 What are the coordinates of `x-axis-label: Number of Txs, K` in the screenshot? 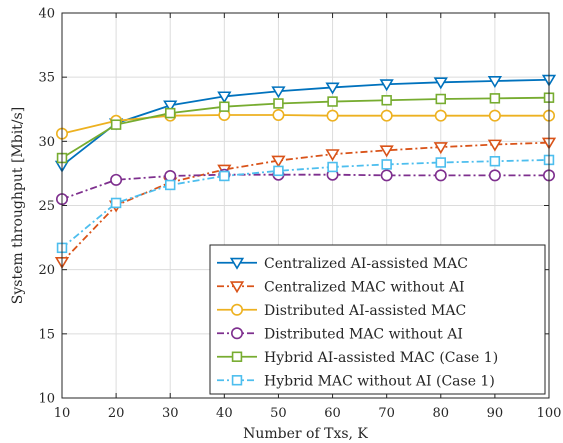 It's located at (305, 434).